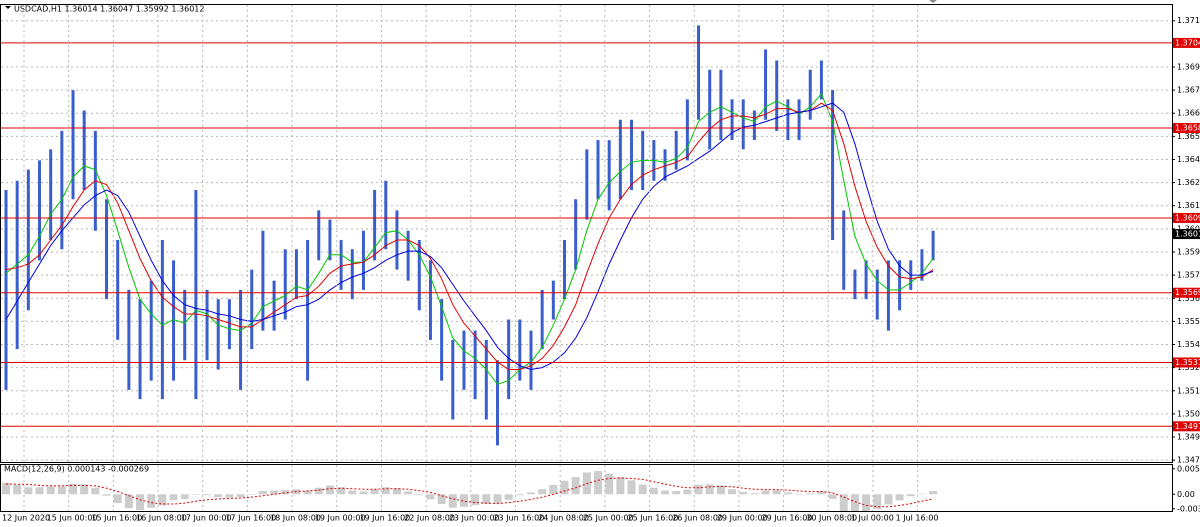 This screenshot has height=527, width=1200. Describe the element at coordinates (697, 518) in the screenshot. I see `x-tick-label: 26 Jun 08:00` at that location.